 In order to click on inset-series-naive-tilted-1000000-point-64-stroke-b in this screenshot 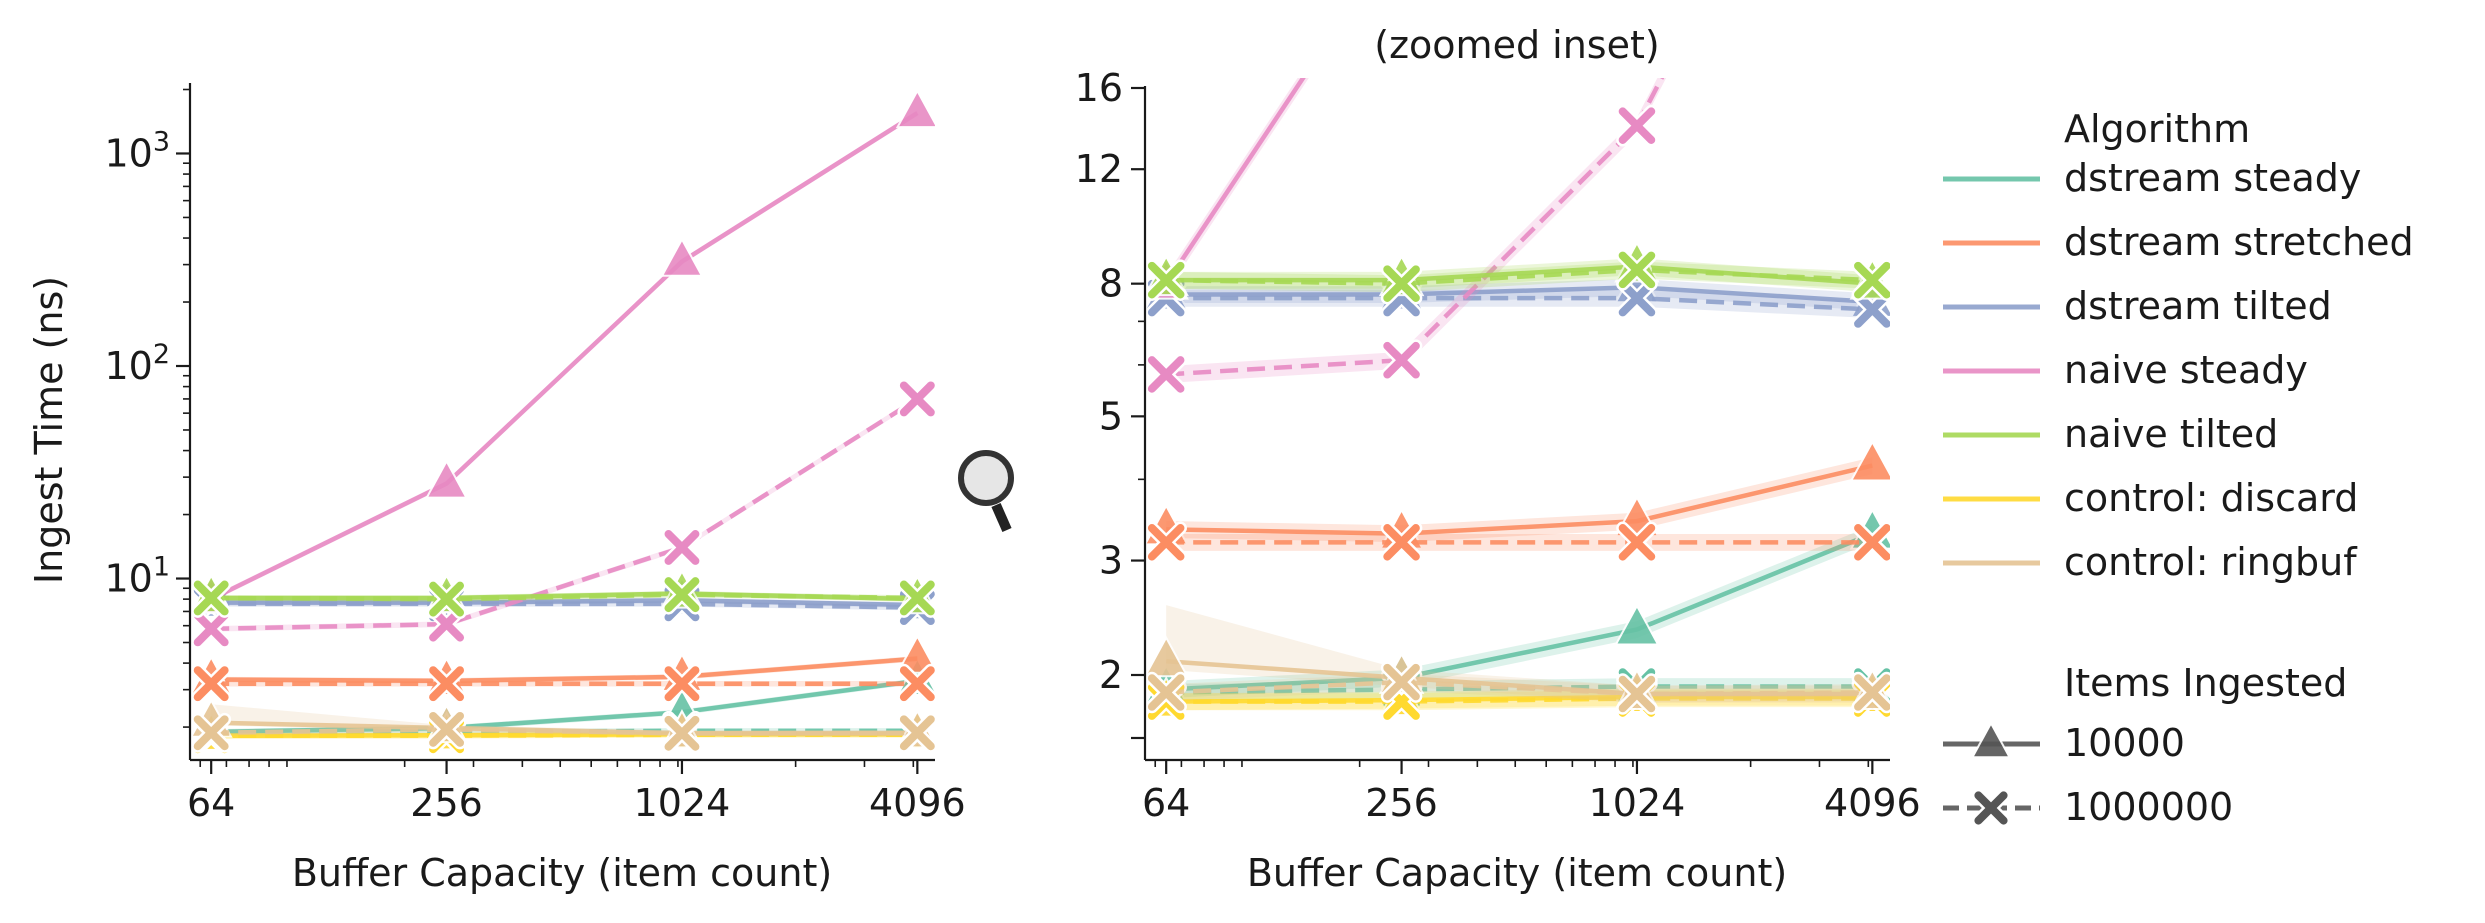, I will do `click(1166, 280)`.